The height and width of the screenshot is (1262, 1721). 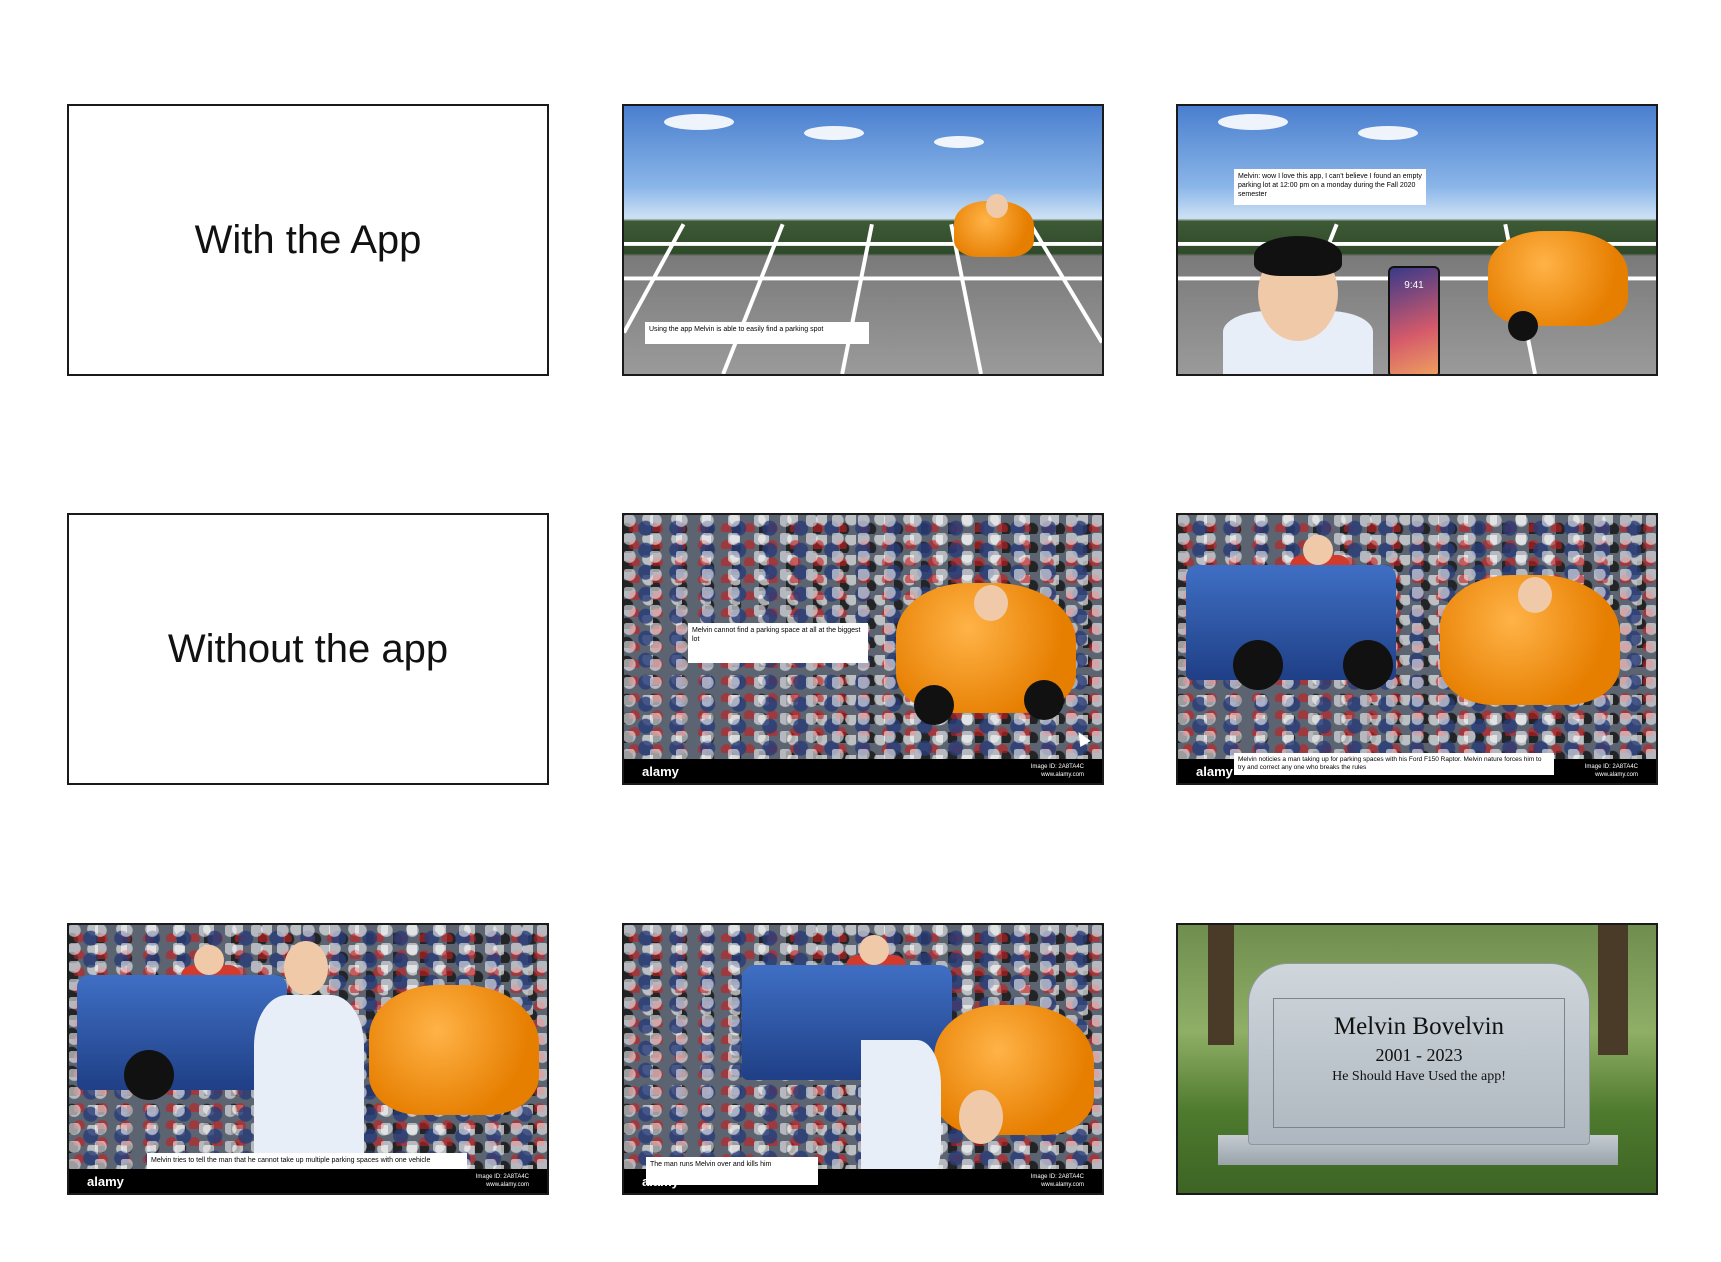 I want to click on tombstone-name: Melvin Bovelvin, so click(x=1419, y=1026).